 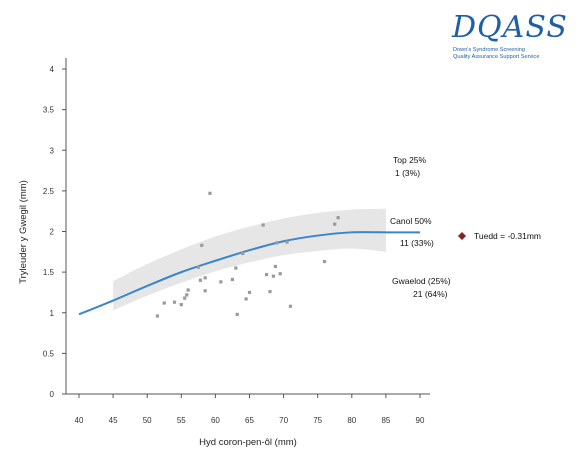 What do you see at coordinates (462, 236) in the screenshot?
I see `trend-marker-icon` at bounding box center [462, 236].